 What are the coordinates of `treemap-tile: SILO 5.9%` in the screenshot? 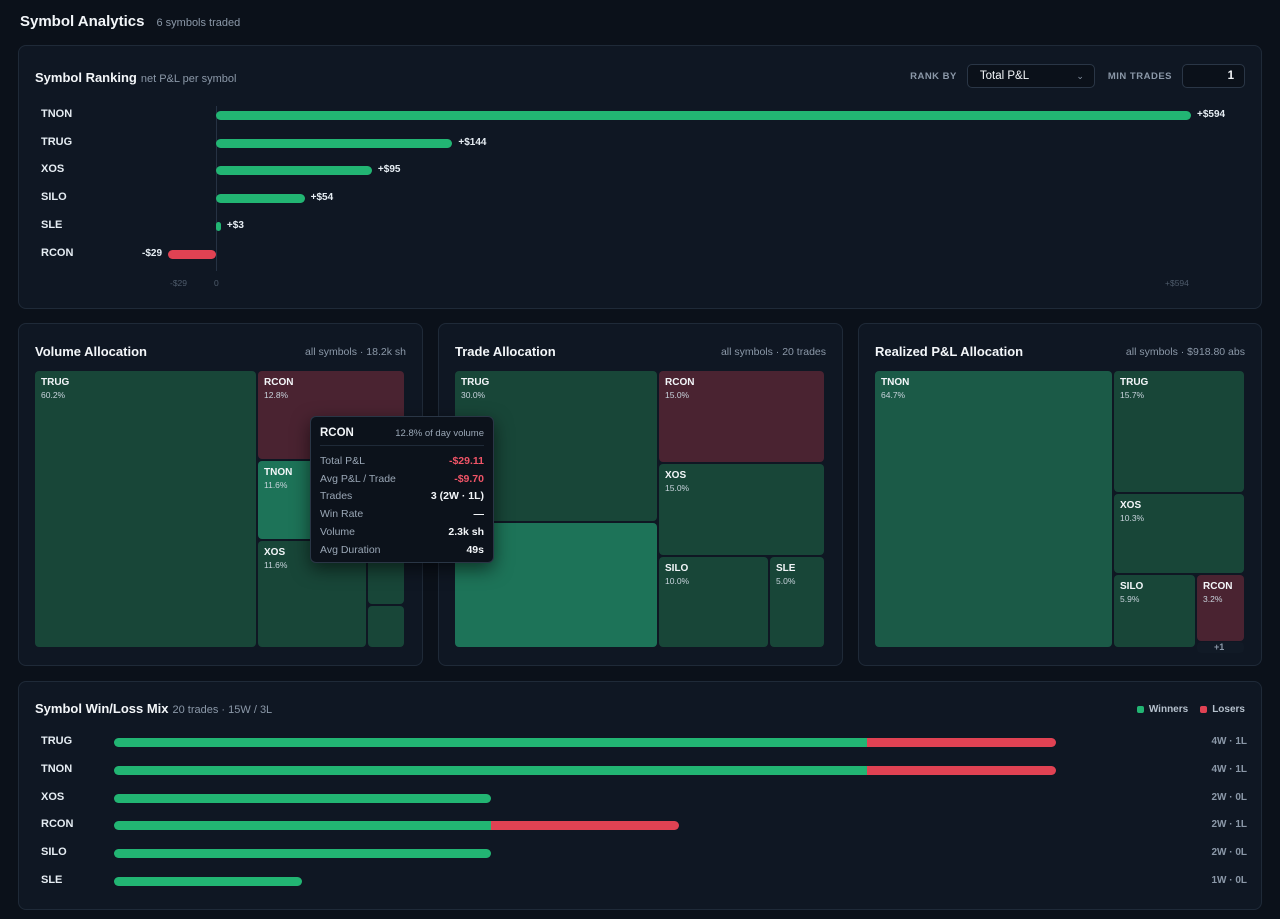 It's located at (1154, 611).